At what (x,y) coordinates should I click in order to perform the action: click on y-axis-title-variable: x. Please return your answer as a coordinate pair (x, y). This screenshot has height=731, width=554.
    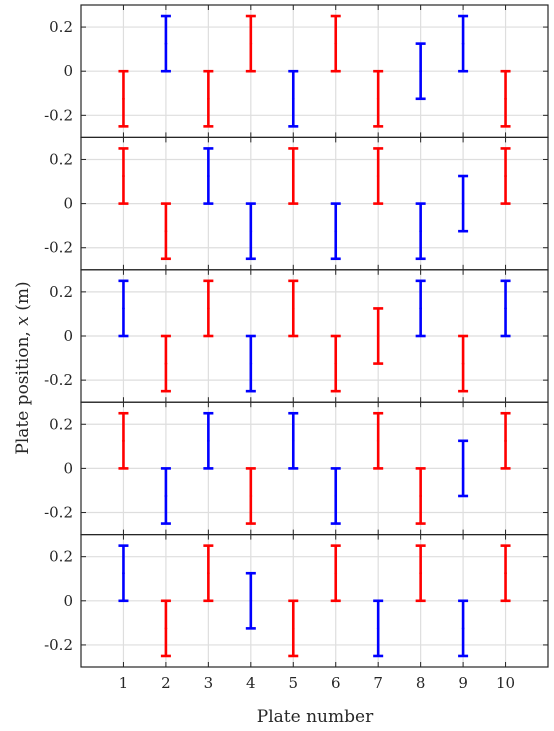
    Looking at the image, I should click on (23, 321).